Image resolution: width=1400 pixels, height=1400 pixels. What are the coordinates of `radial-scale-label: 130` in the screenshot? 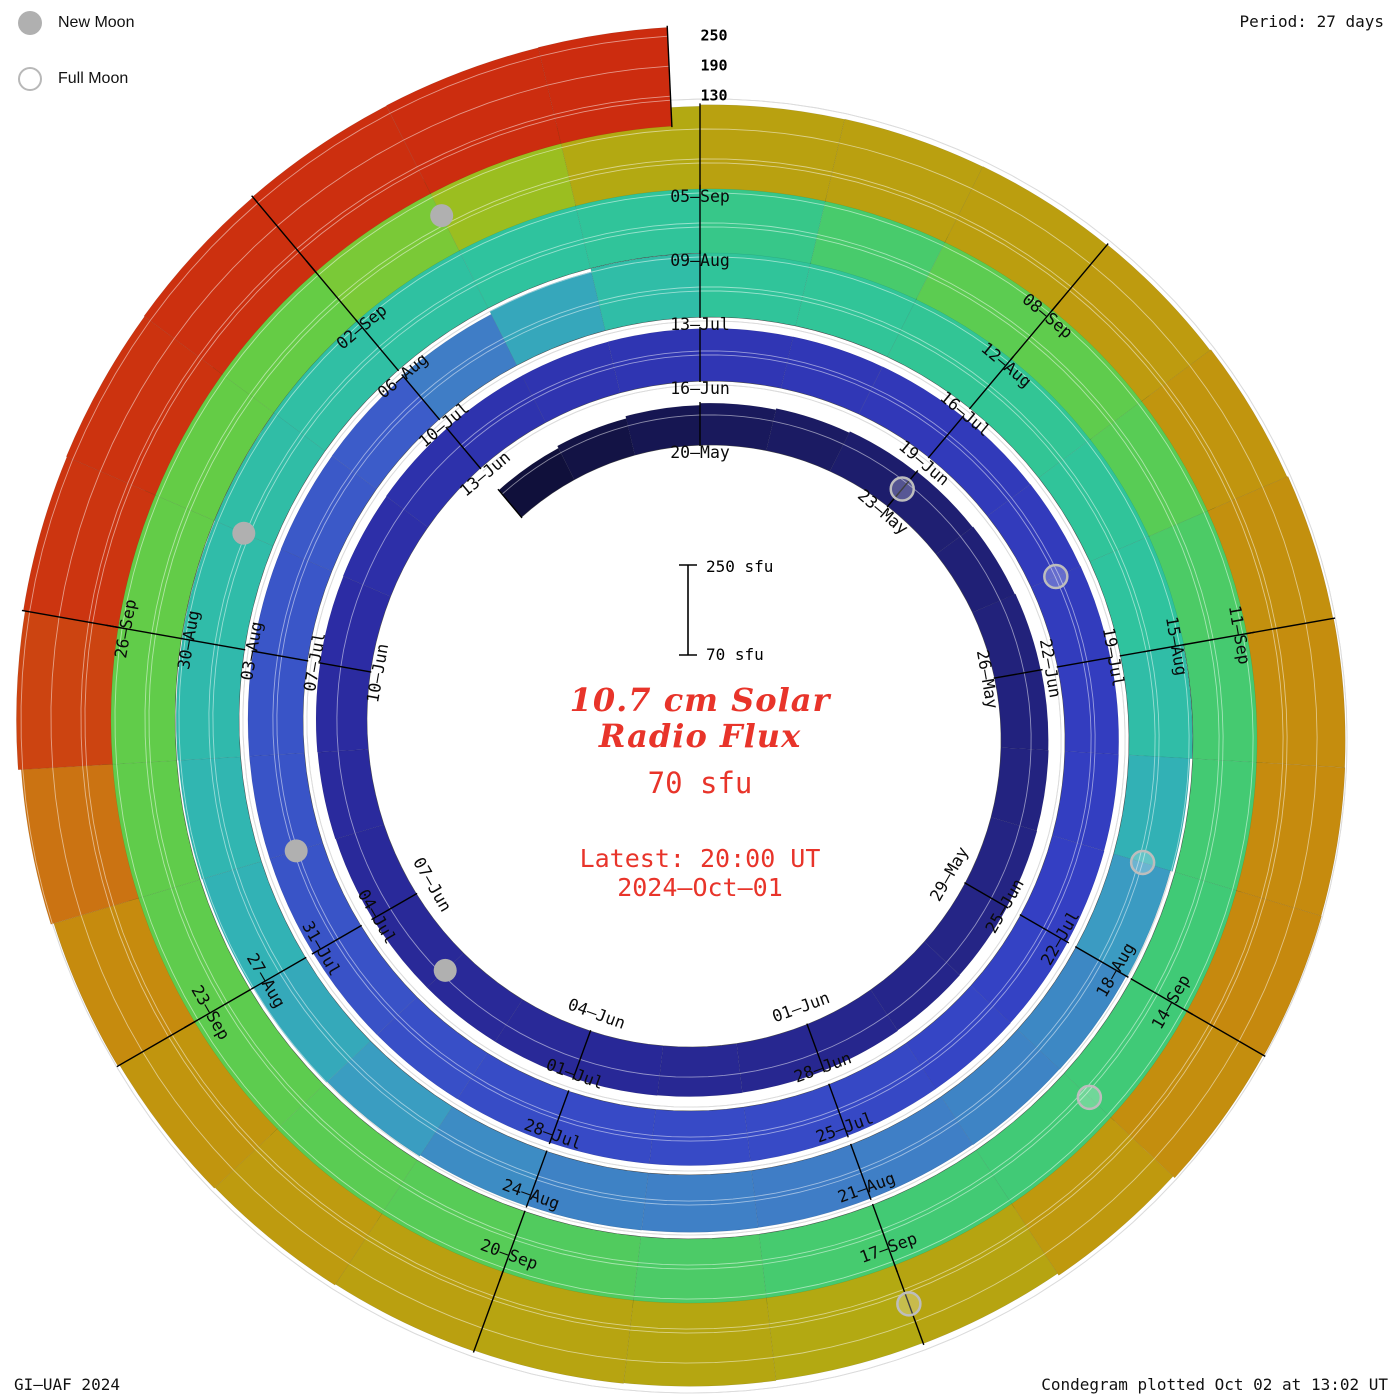 It's located at (713, 96).